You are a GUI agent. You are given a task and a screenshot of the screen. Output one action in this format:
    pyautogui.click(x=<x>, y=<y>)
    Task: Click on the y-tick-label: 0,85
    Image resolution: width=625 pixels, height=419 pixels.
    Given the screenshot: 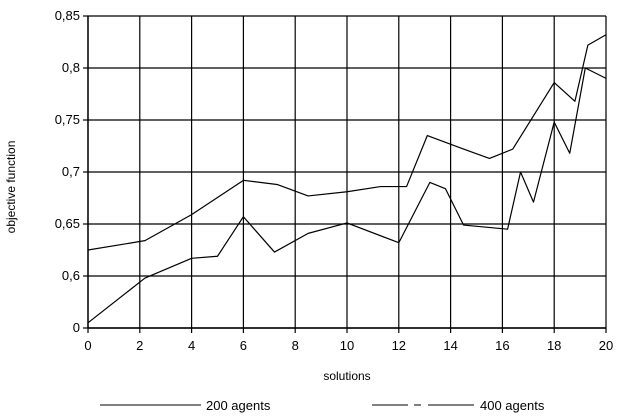 What is the action you would take?
    pyautogui.click(x=67, y=15)
    